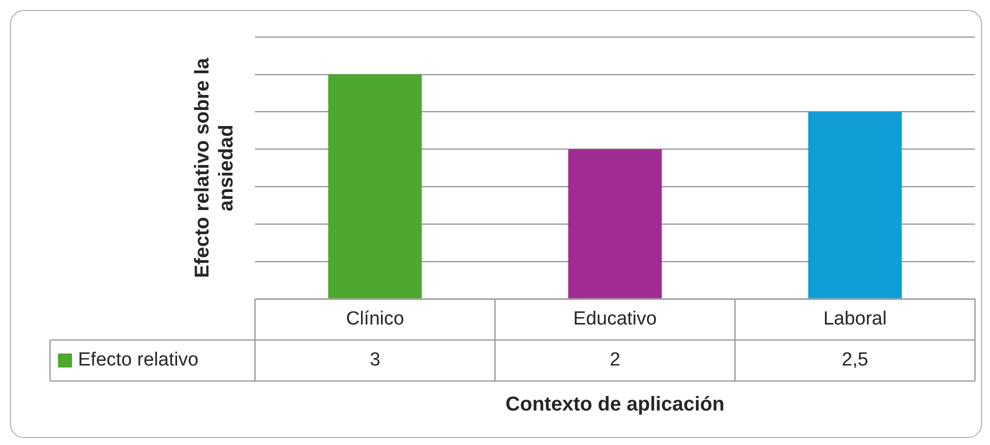  Describe the element at coordinates (138, 360) in the screenshot. I see `legend-label: Efecto relativo` at that location.